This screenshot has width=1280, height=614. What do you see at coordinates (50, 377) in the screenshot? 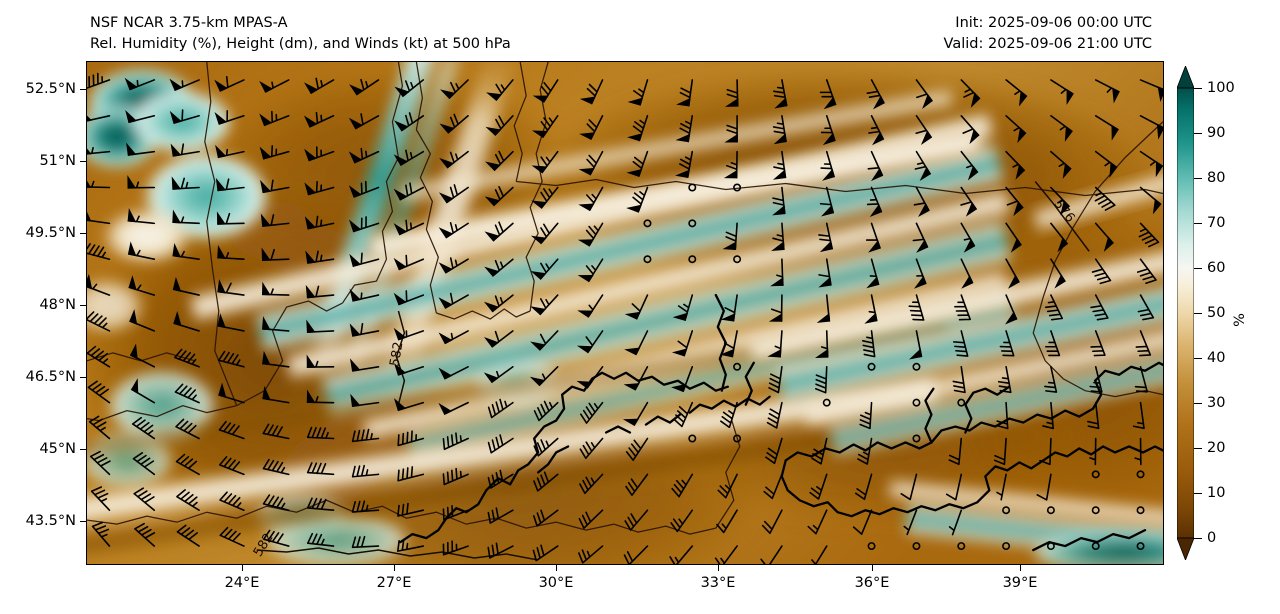
I see `y-axis-label-4: 46.5°N` at bounding box center [50, 377].